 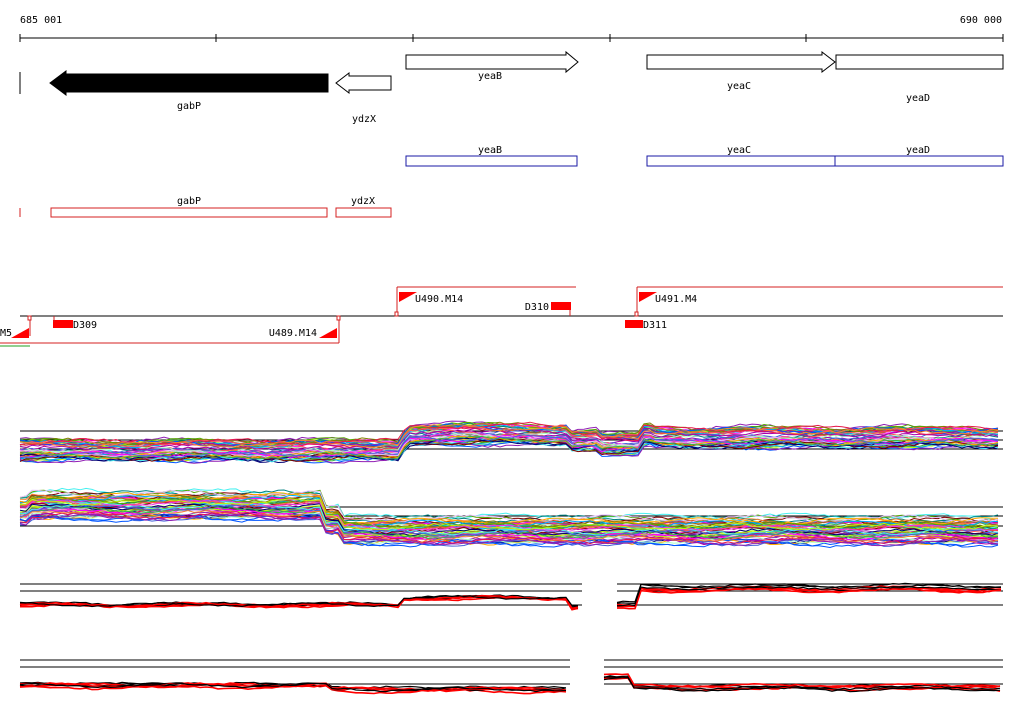 I want to click on gene-label-yeaD: yeaD, so click(x=918, y=98).